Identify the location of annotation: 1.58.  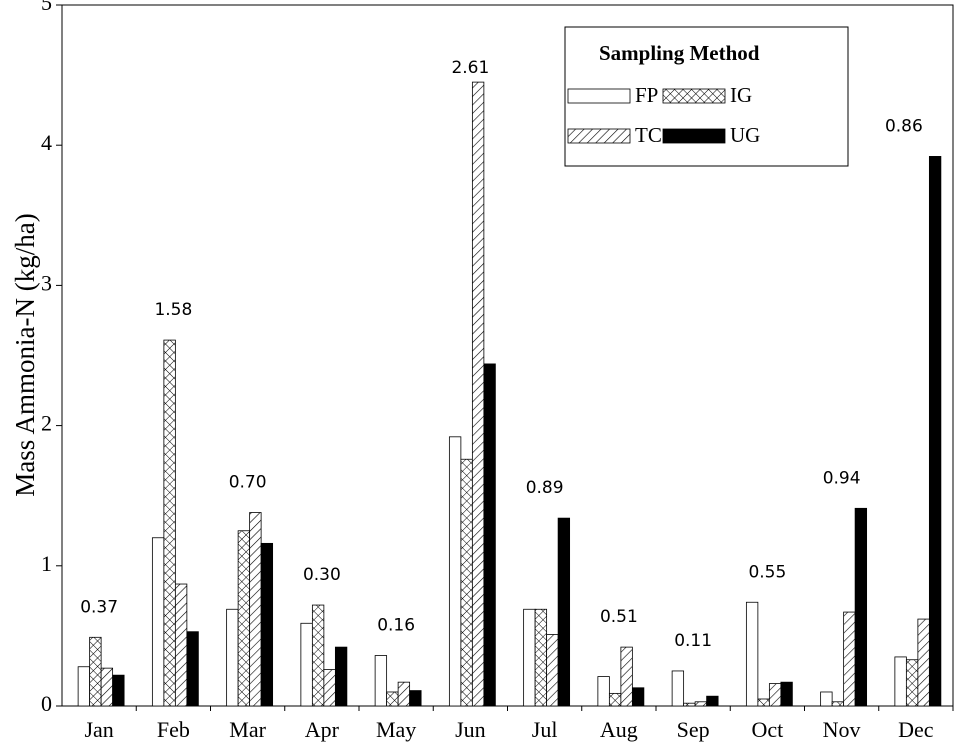
(173, 310).